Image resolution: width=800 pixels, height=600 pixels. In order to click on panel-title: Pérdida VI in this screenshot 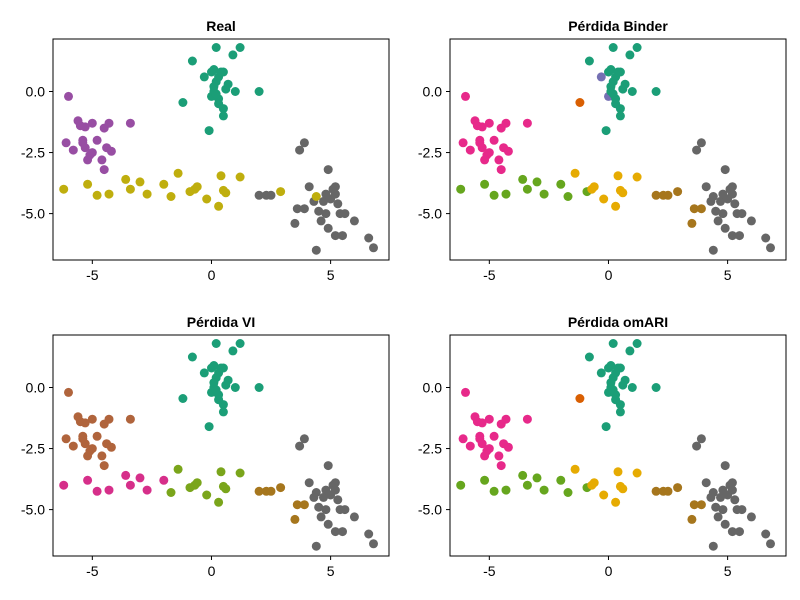, I will do `click(221, 322)`.